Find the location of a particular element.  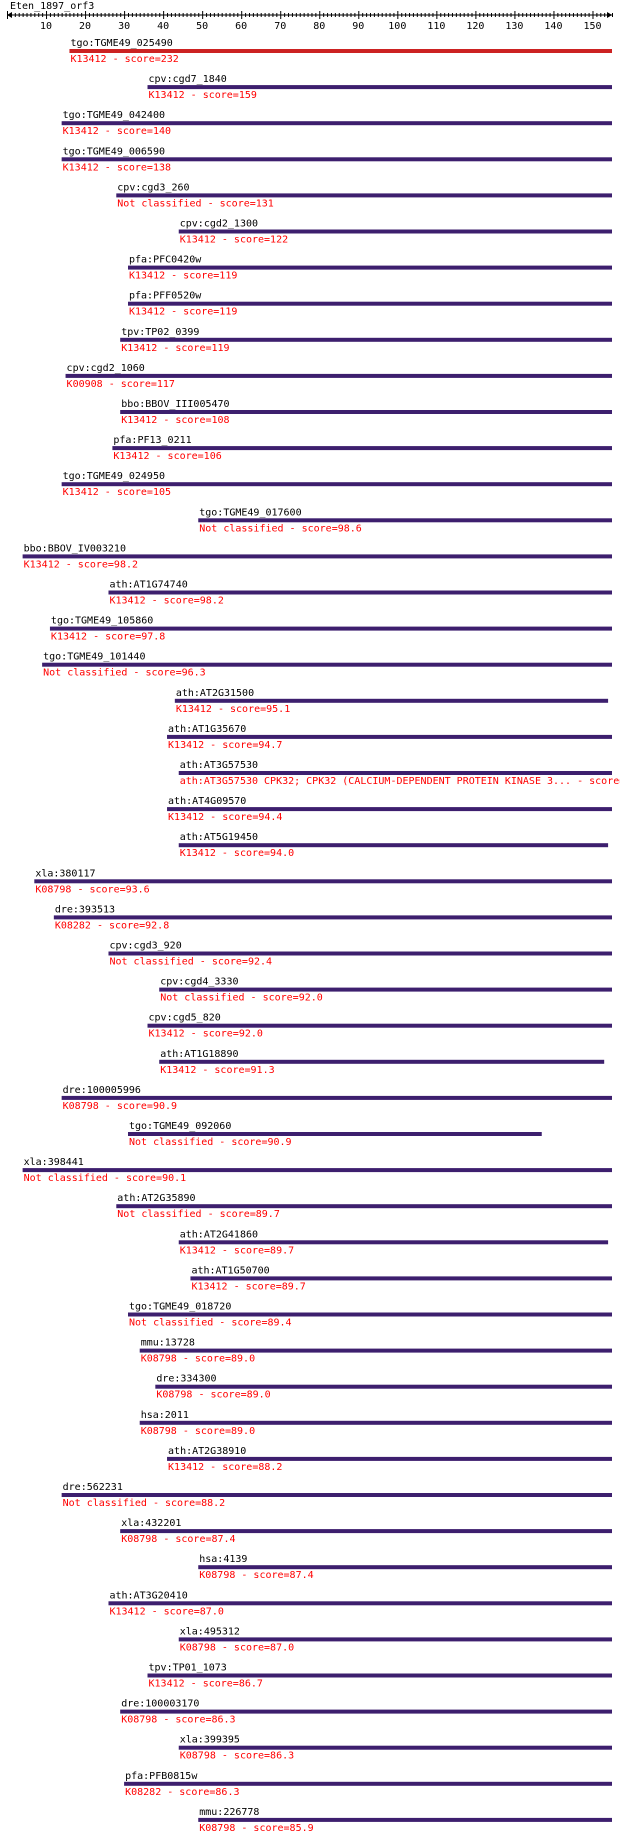

hit-row: dre:562231 Not classified - score=88.2 is located at coordinates (337, 1495).